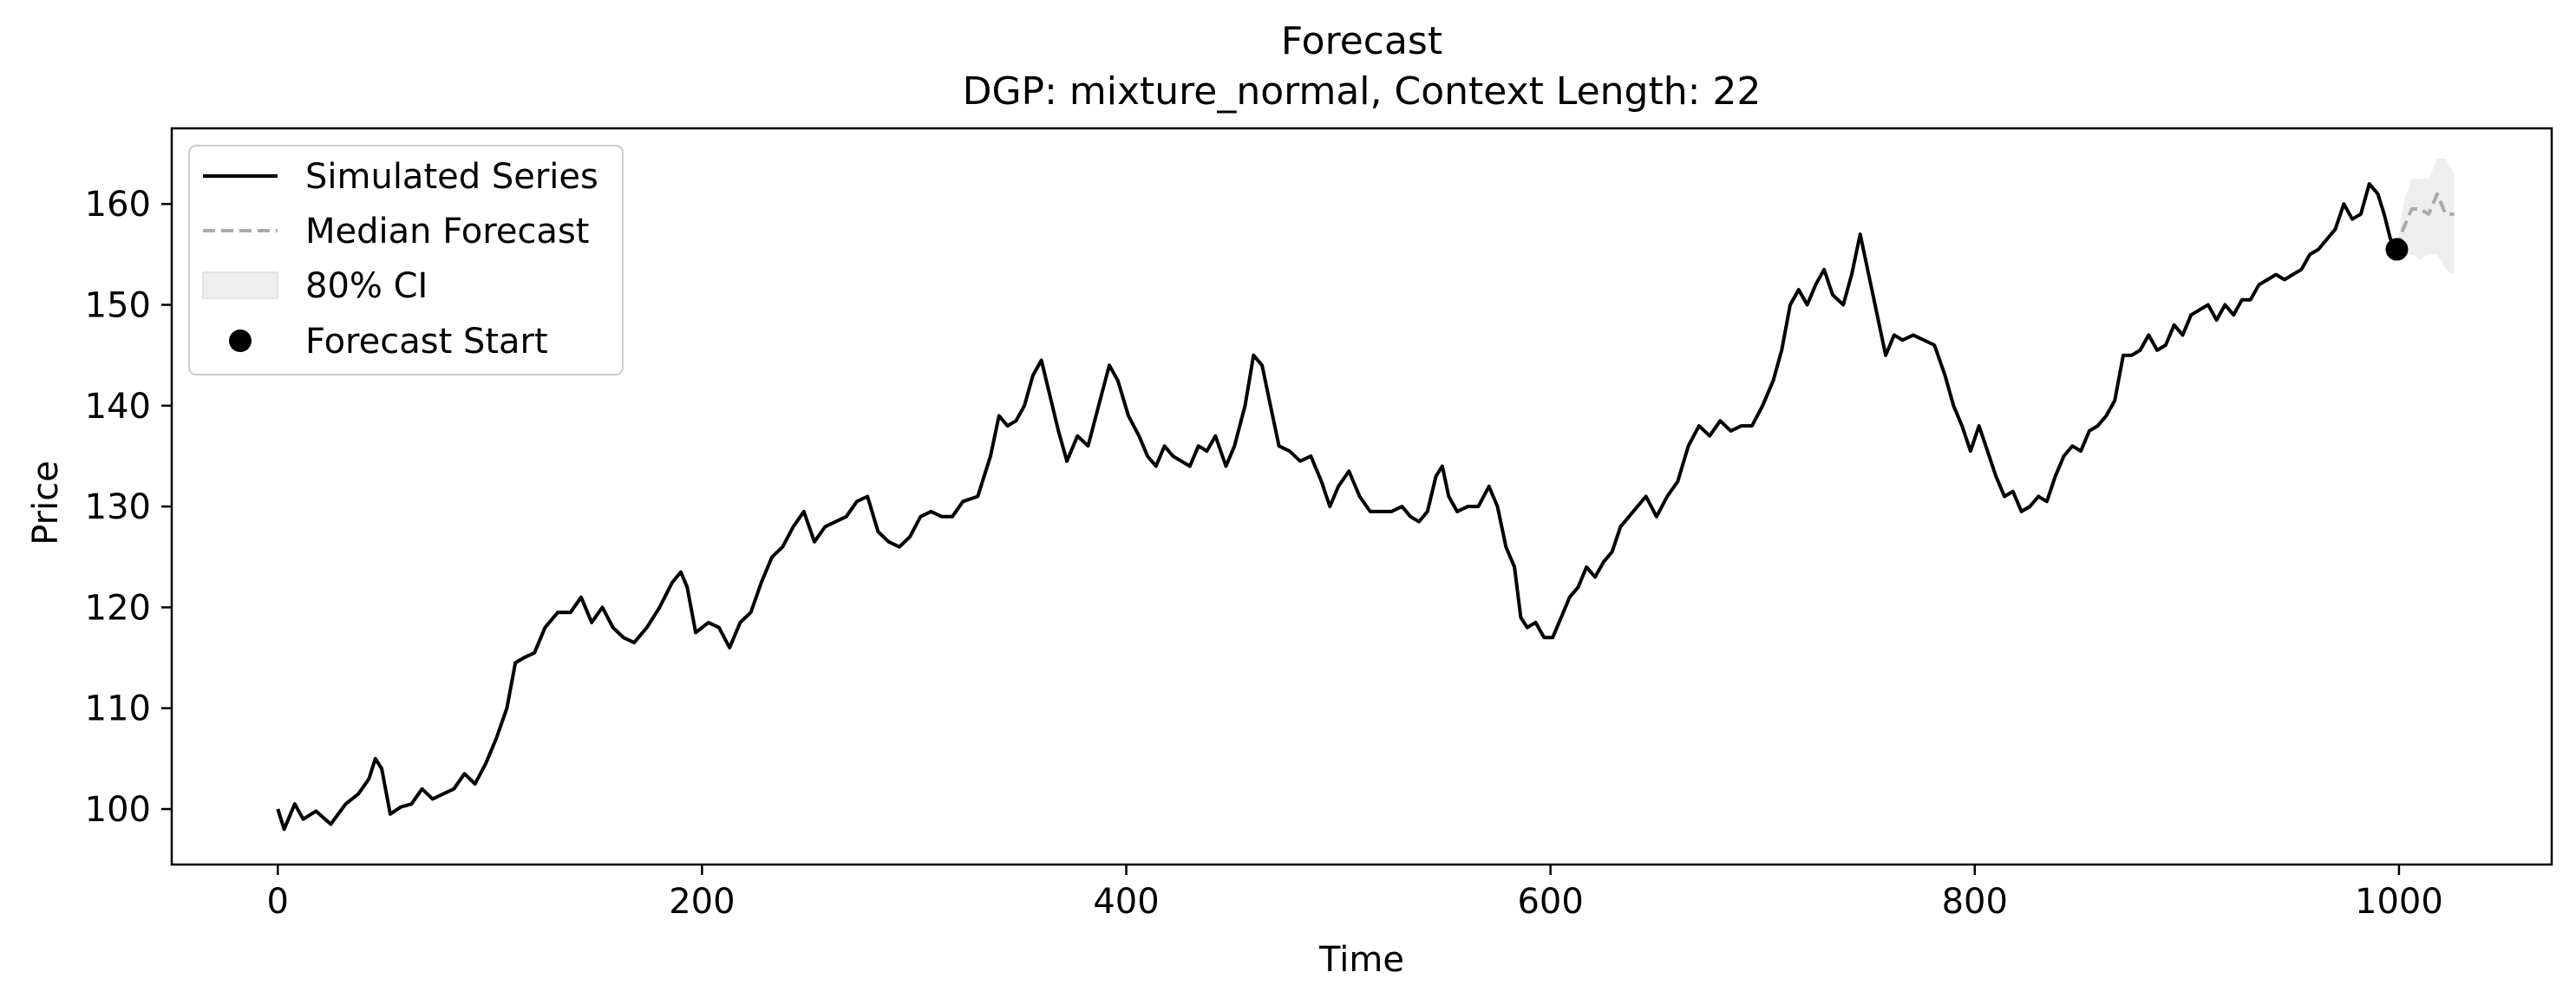 The height and width of the screenshot is (1005, 2576). Describe the element at coordinates (1975, 902) in the screenshot. I see `x-tick-label: 800` at that location.